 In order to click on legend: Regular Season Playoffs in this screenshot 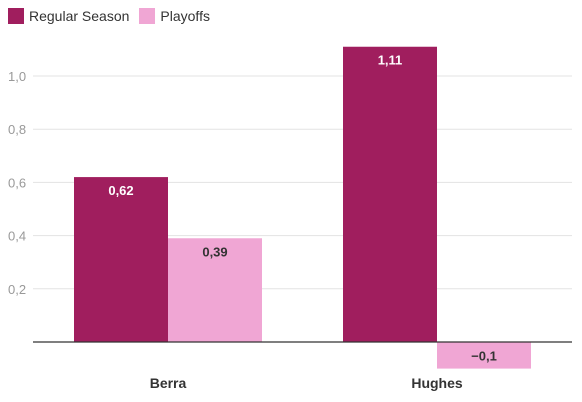, I will do `click(114, 16)`.